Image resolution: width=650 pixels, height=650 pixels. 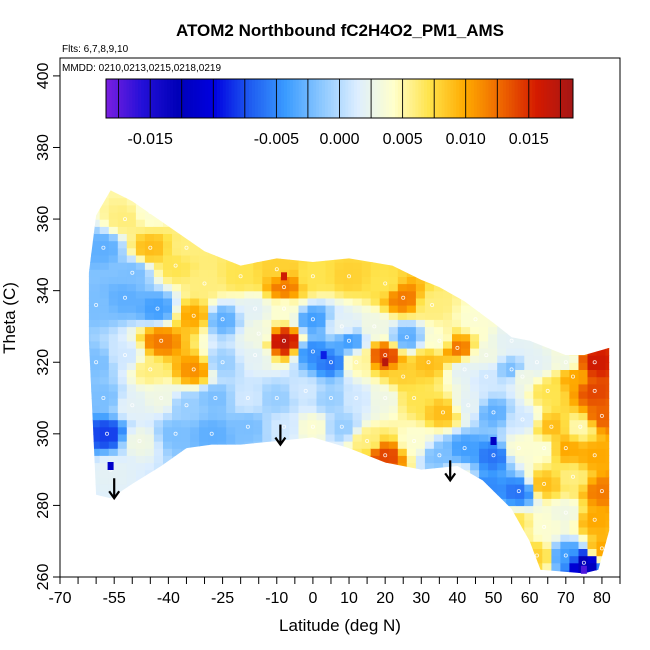 What do you see at coordinates (284, 276) in the screenshot?
I see `extreme-sample` at bounding box center [284, 276].